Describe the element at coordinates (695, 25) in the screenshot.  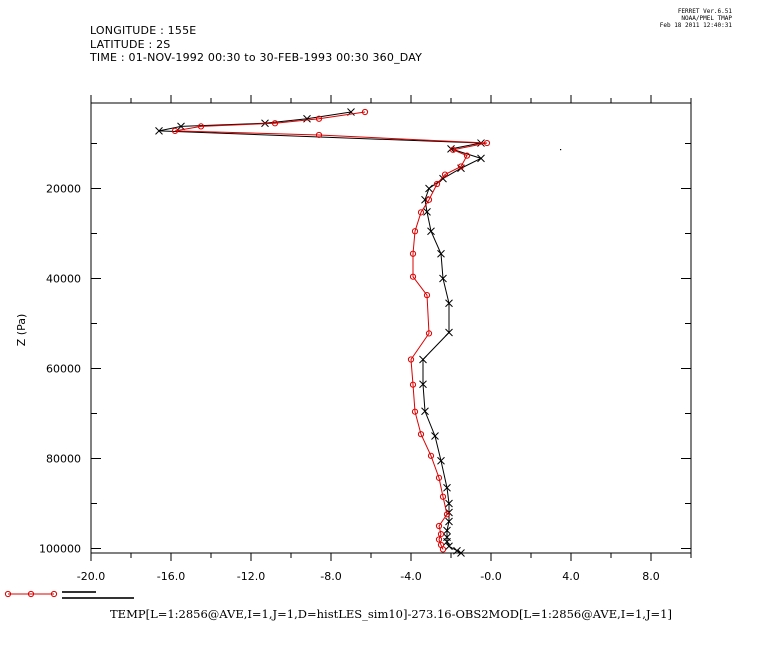
I see `ferret-date-stamp: Feb 18 2011 12:40:31` at that location.